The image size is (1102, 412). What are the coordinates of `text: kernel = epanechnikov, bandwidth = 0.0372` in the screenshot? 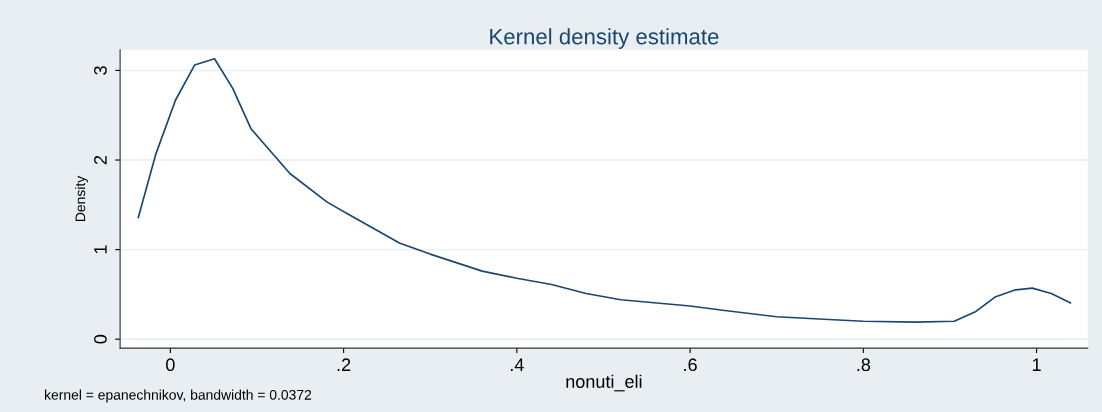 It's located at (178, 396).